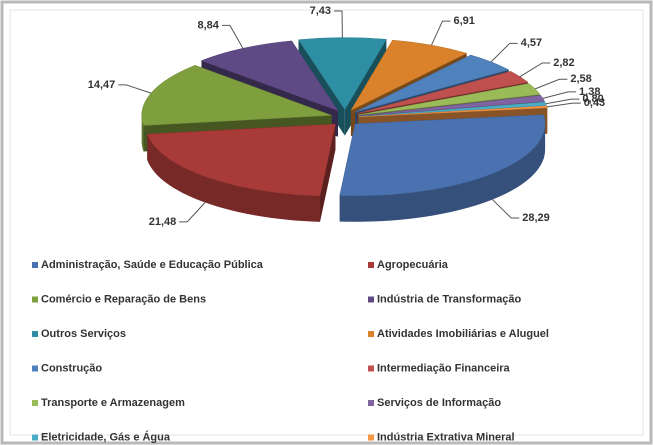 The height and width of the screenshot is (445, 653). What do you see at coordinates (71, 368) in the screenshot?
I see `legend-label: Construção` at bounding box center [71, 368].